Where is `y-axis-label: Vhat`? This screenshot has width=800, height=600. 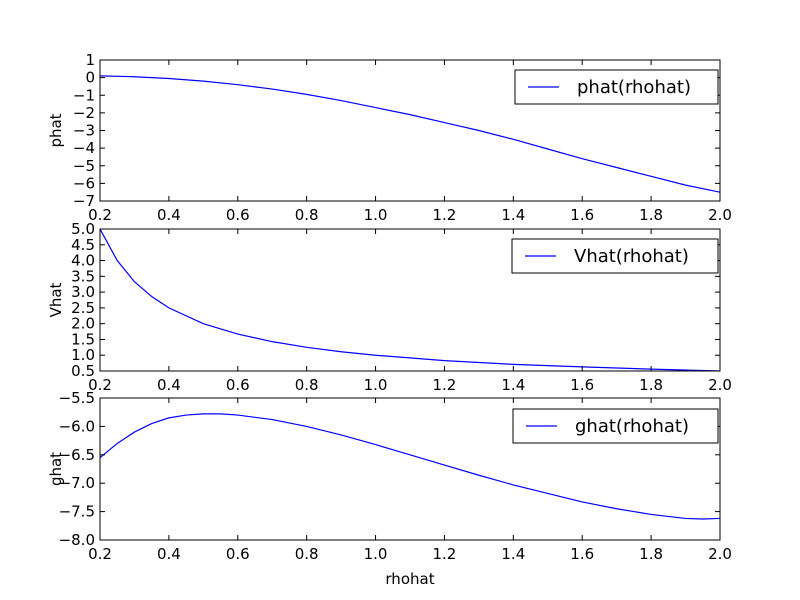 y-axis-label: Vhat is located at coordinates (56, 299).